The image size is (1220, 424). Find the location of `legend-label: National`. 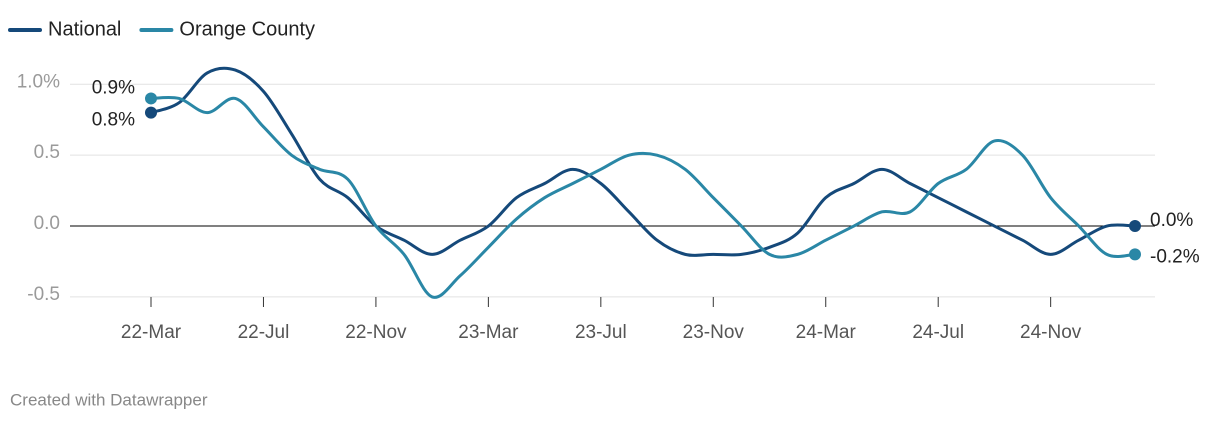

legend-label: National is located at coordinates (84, 29).